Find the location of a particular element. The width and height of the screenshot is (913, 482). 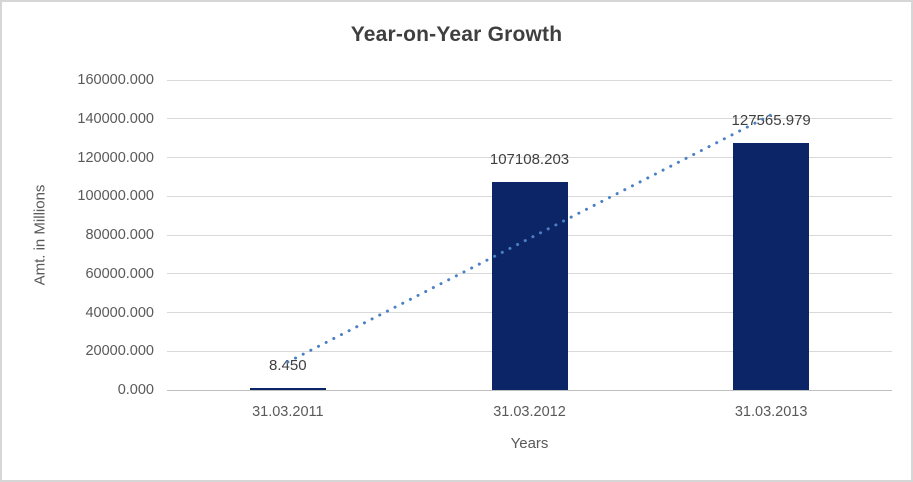

y-tick-label: 0.000 is located at coordinates (135, 390).